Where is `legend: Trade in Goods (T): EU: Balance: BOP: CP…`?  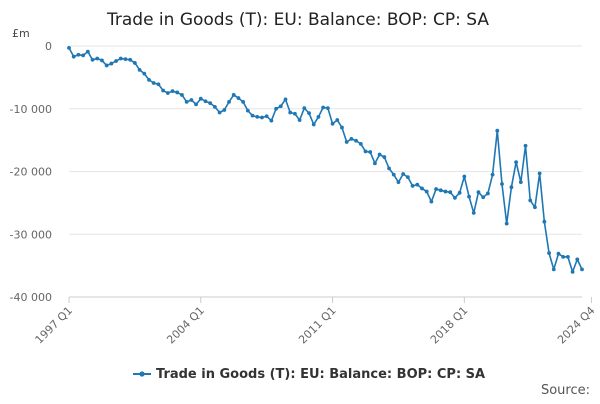 legend: Trade in Goods (T): EU: Balance: BOP: CP… is located at coordinates (309, 374).